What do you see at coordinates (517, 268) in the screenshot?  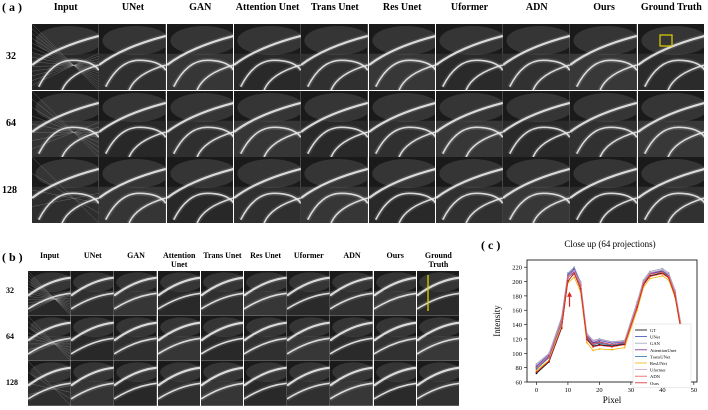 I see `y-tick-label: 220` at bounding box center [517, 268].